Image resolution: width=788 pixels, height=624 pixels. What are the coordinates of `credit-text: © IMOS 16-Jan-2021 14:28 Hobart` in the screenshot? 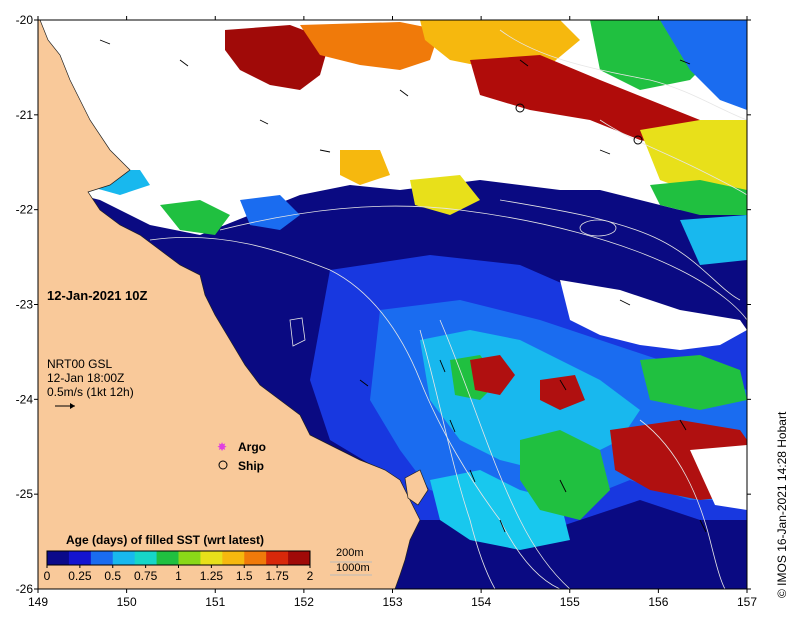 It's located at (781, 505).